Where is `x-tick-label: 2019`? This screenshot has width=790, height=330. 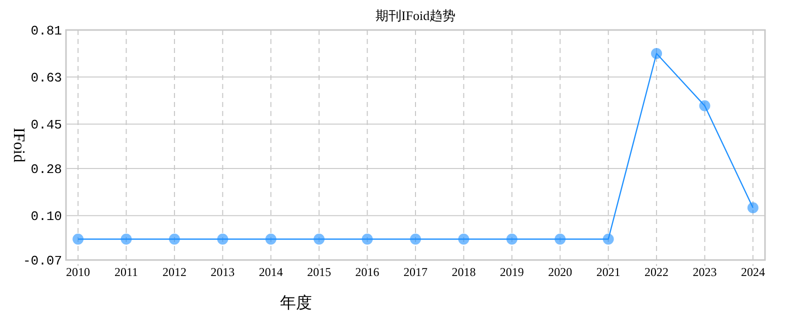 x-tick-label: 2019 is located at coordinates (512, 272).